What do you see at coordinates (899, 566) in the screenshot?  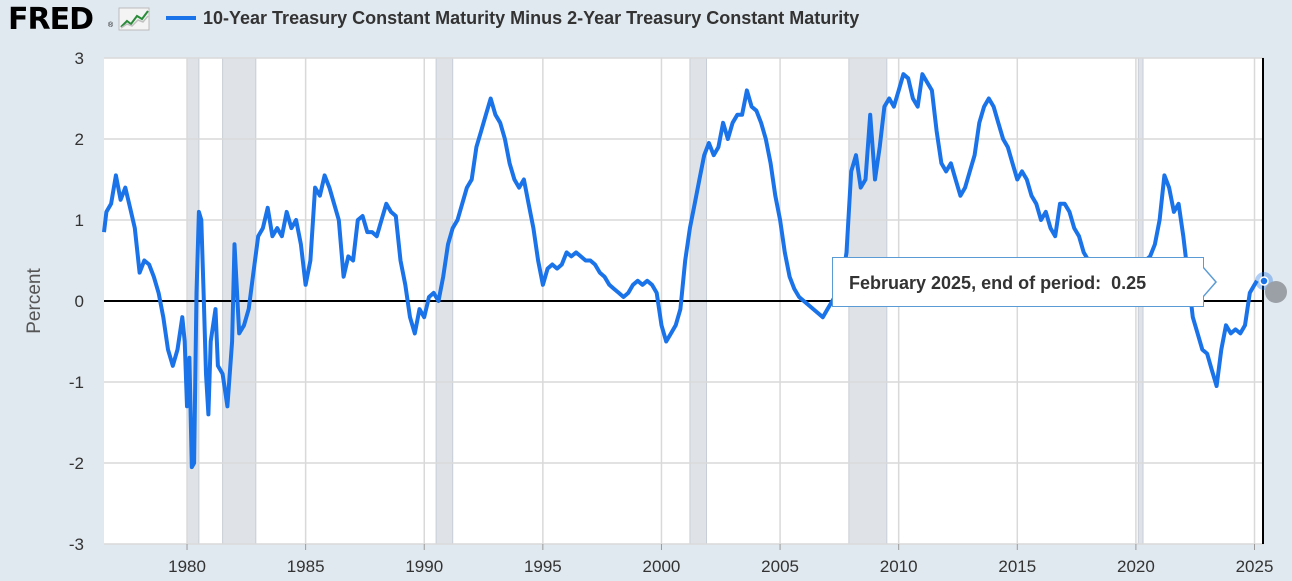 I see `x-tick-label: 2010` at bounding box center [899, 566].